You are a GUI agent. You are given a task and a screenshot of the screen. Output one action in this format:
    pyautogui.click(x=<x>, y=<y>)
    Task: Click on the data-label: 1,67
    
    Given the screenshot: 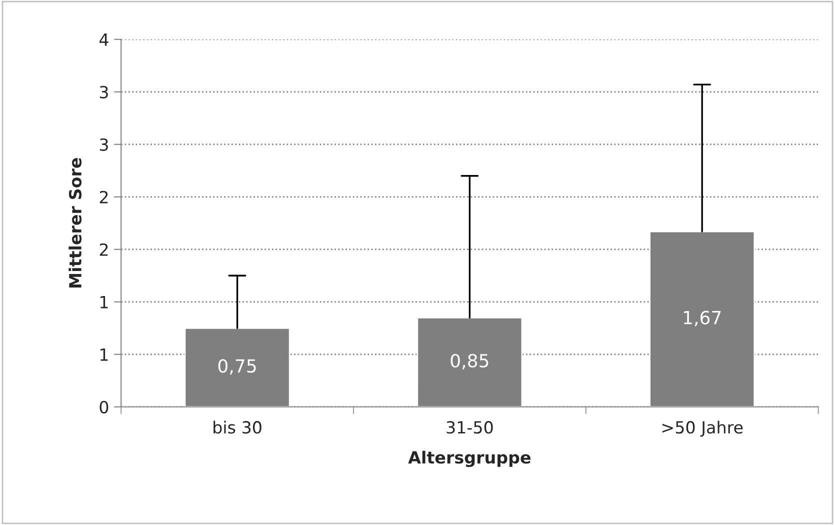 What is the action you would take?
    pyautogui.click(x=702, y=318)
    